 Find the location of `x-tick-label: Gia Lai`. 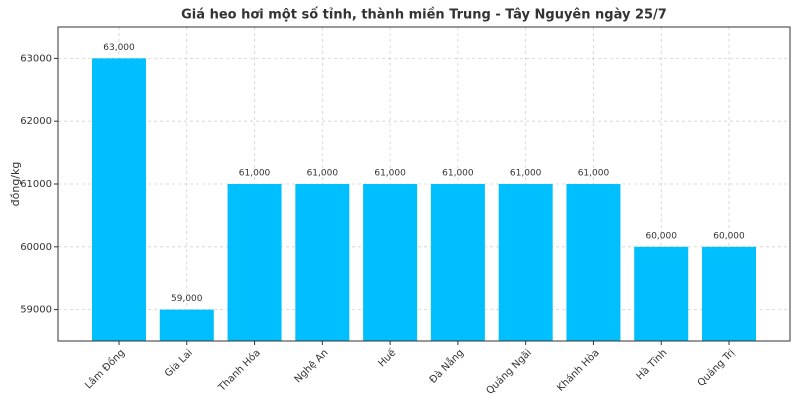

x-tick-label: Gia Lai is located at coordinates (179, 363).